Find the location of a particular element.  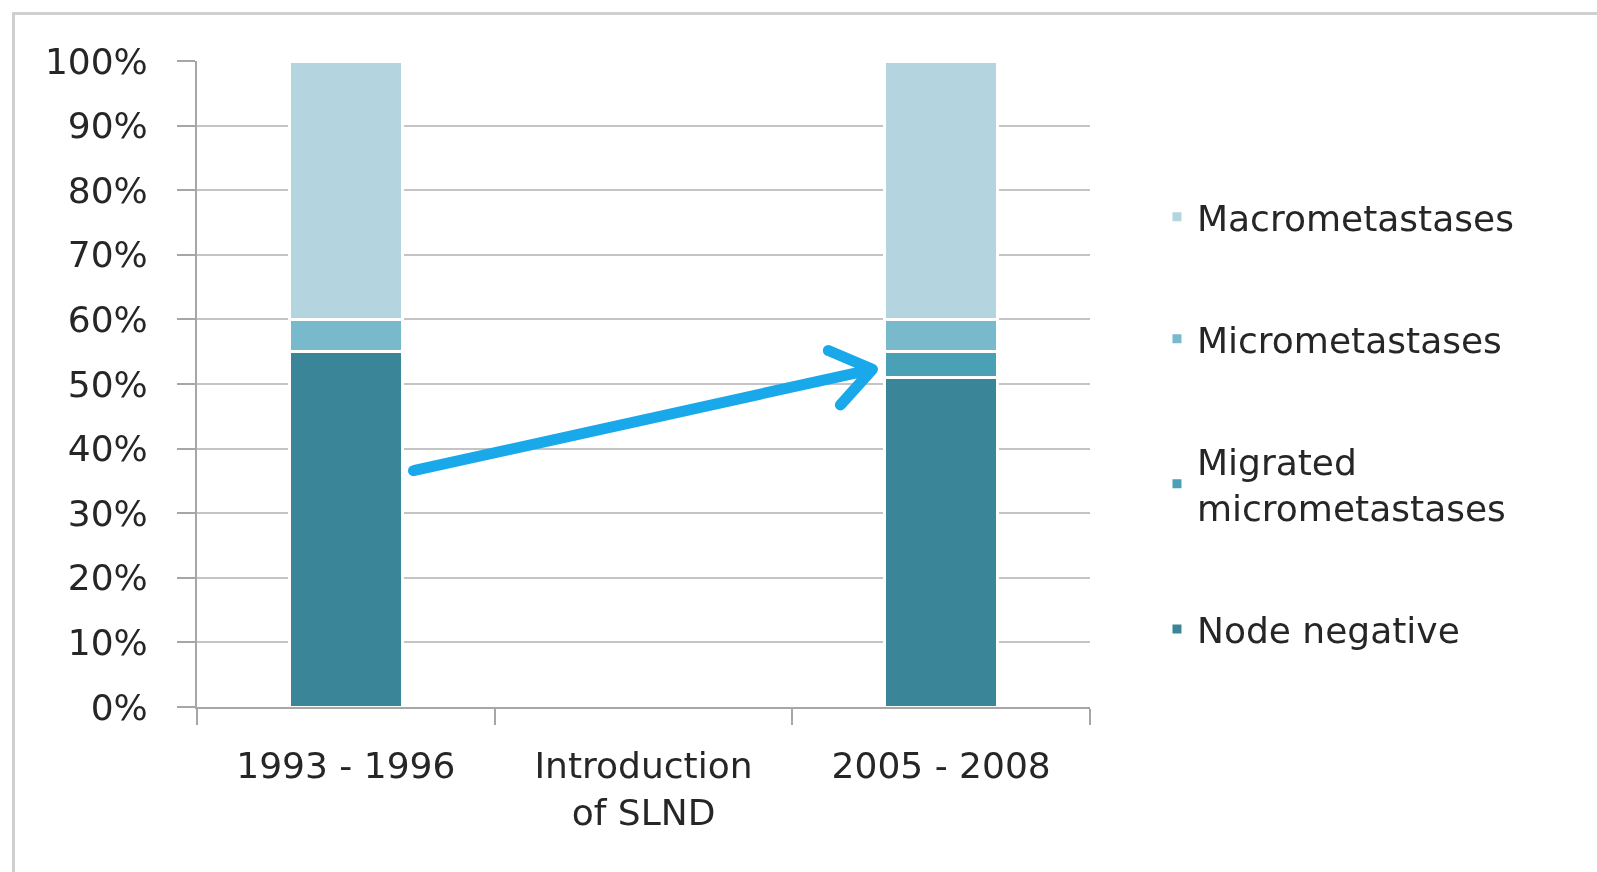

y-tick-label: 70% is located at coordinates (107, 255).